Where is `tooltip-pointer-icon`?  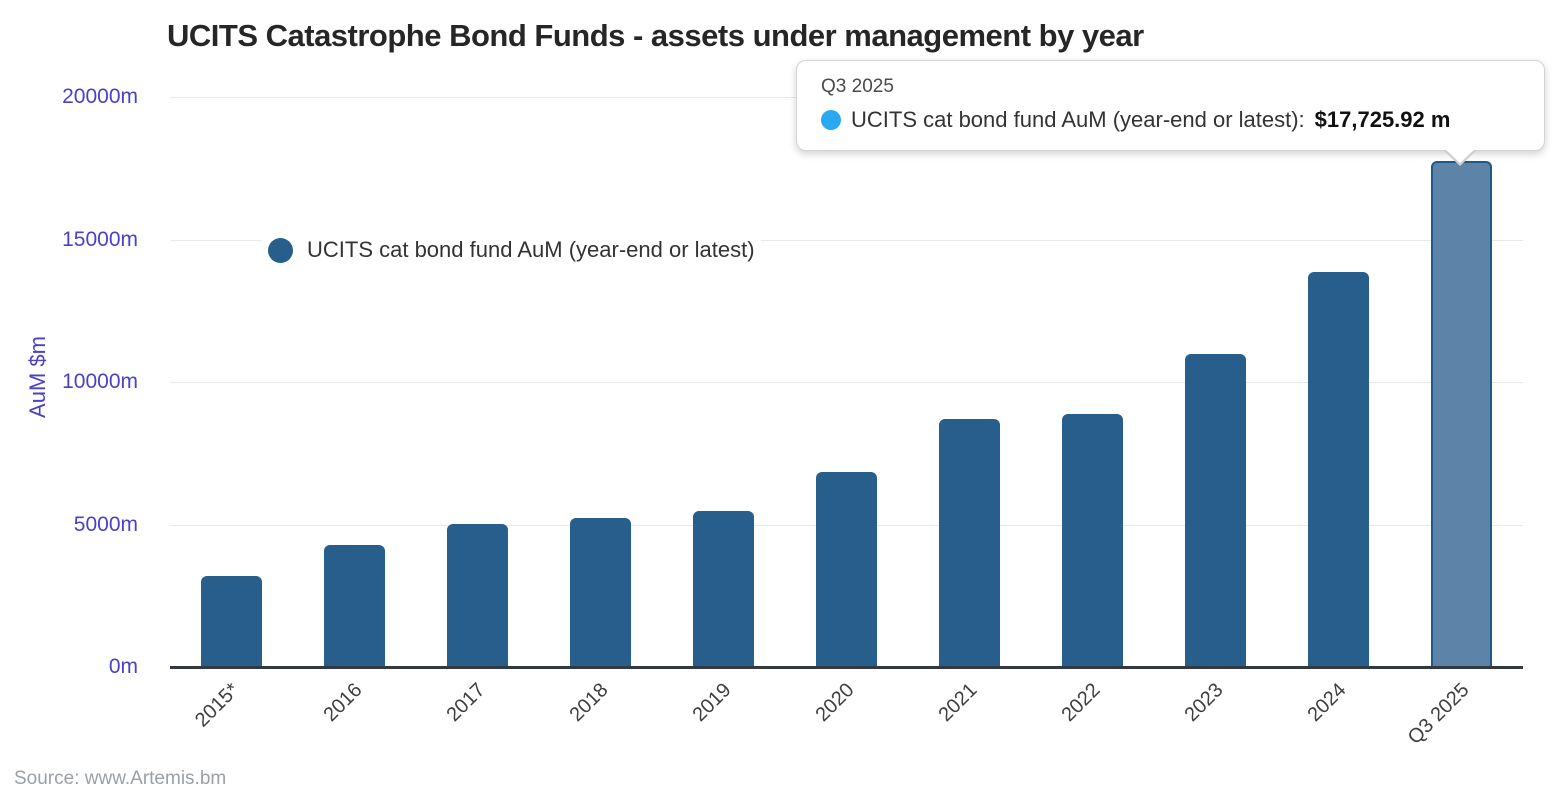
tooltip-pointer-icon is located at coordinates (1460, 156).